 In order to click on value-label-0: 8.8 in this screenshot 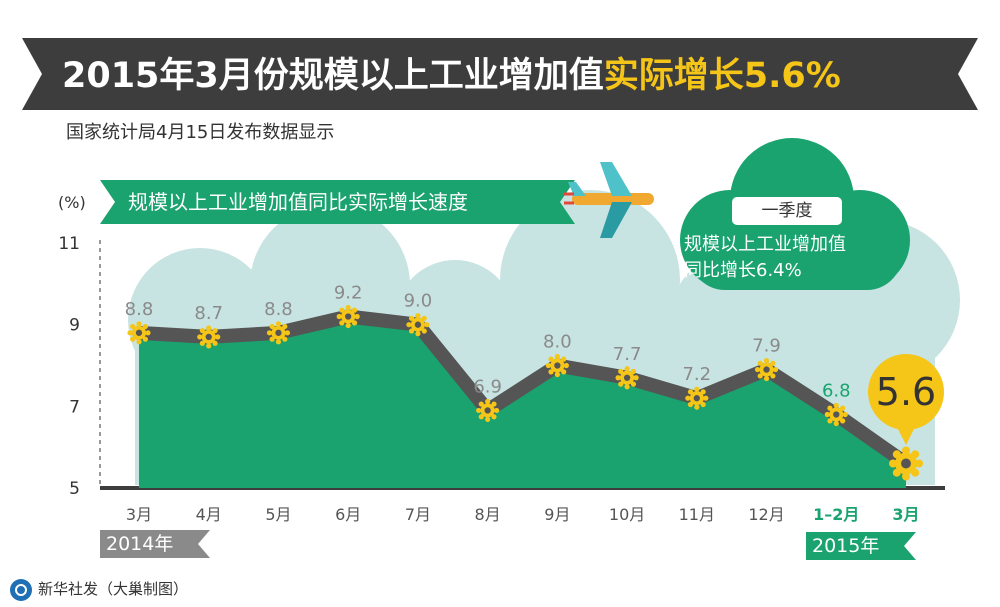, I will do `click(139, 309)`.